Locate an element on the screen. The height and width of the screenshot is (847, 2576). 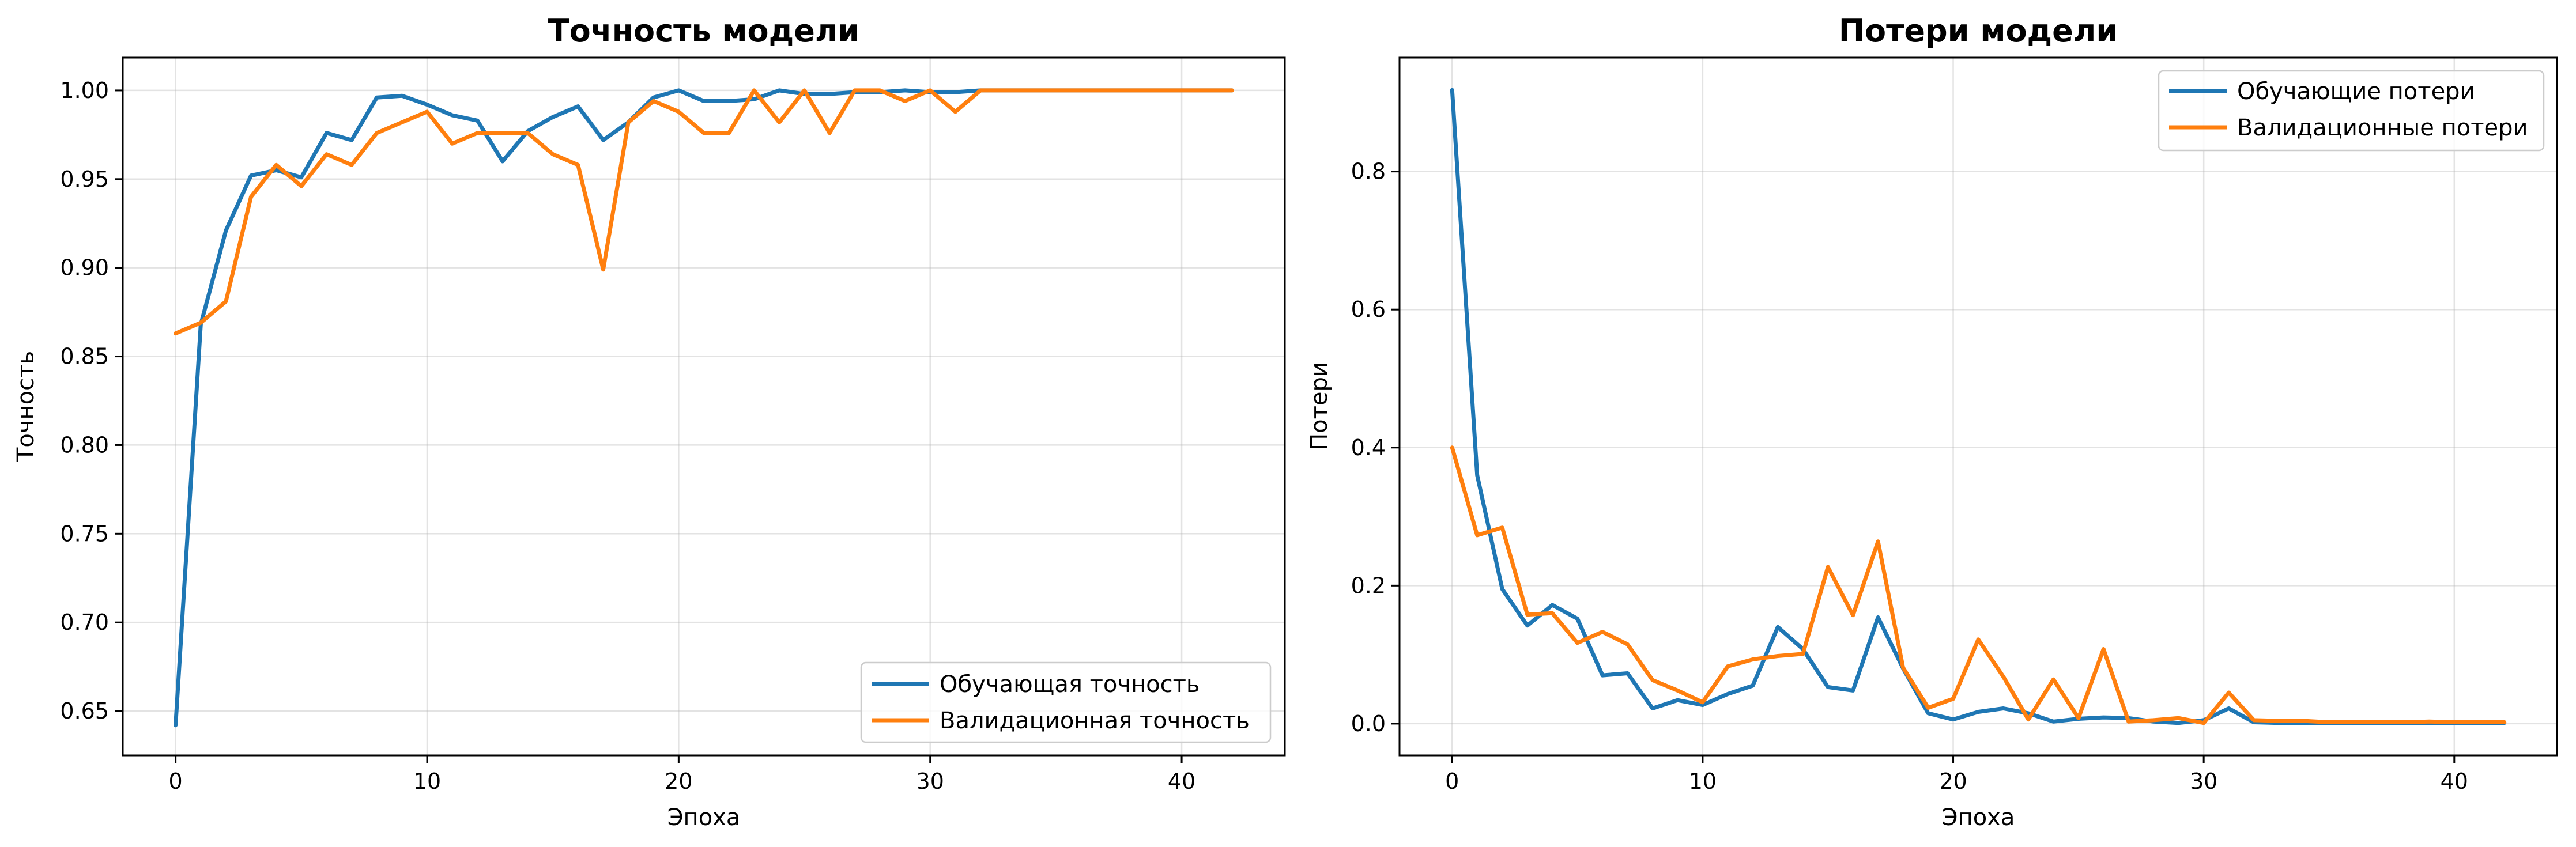
accuracy-x-tick-label: 30 is located at coordinates (930, 781).